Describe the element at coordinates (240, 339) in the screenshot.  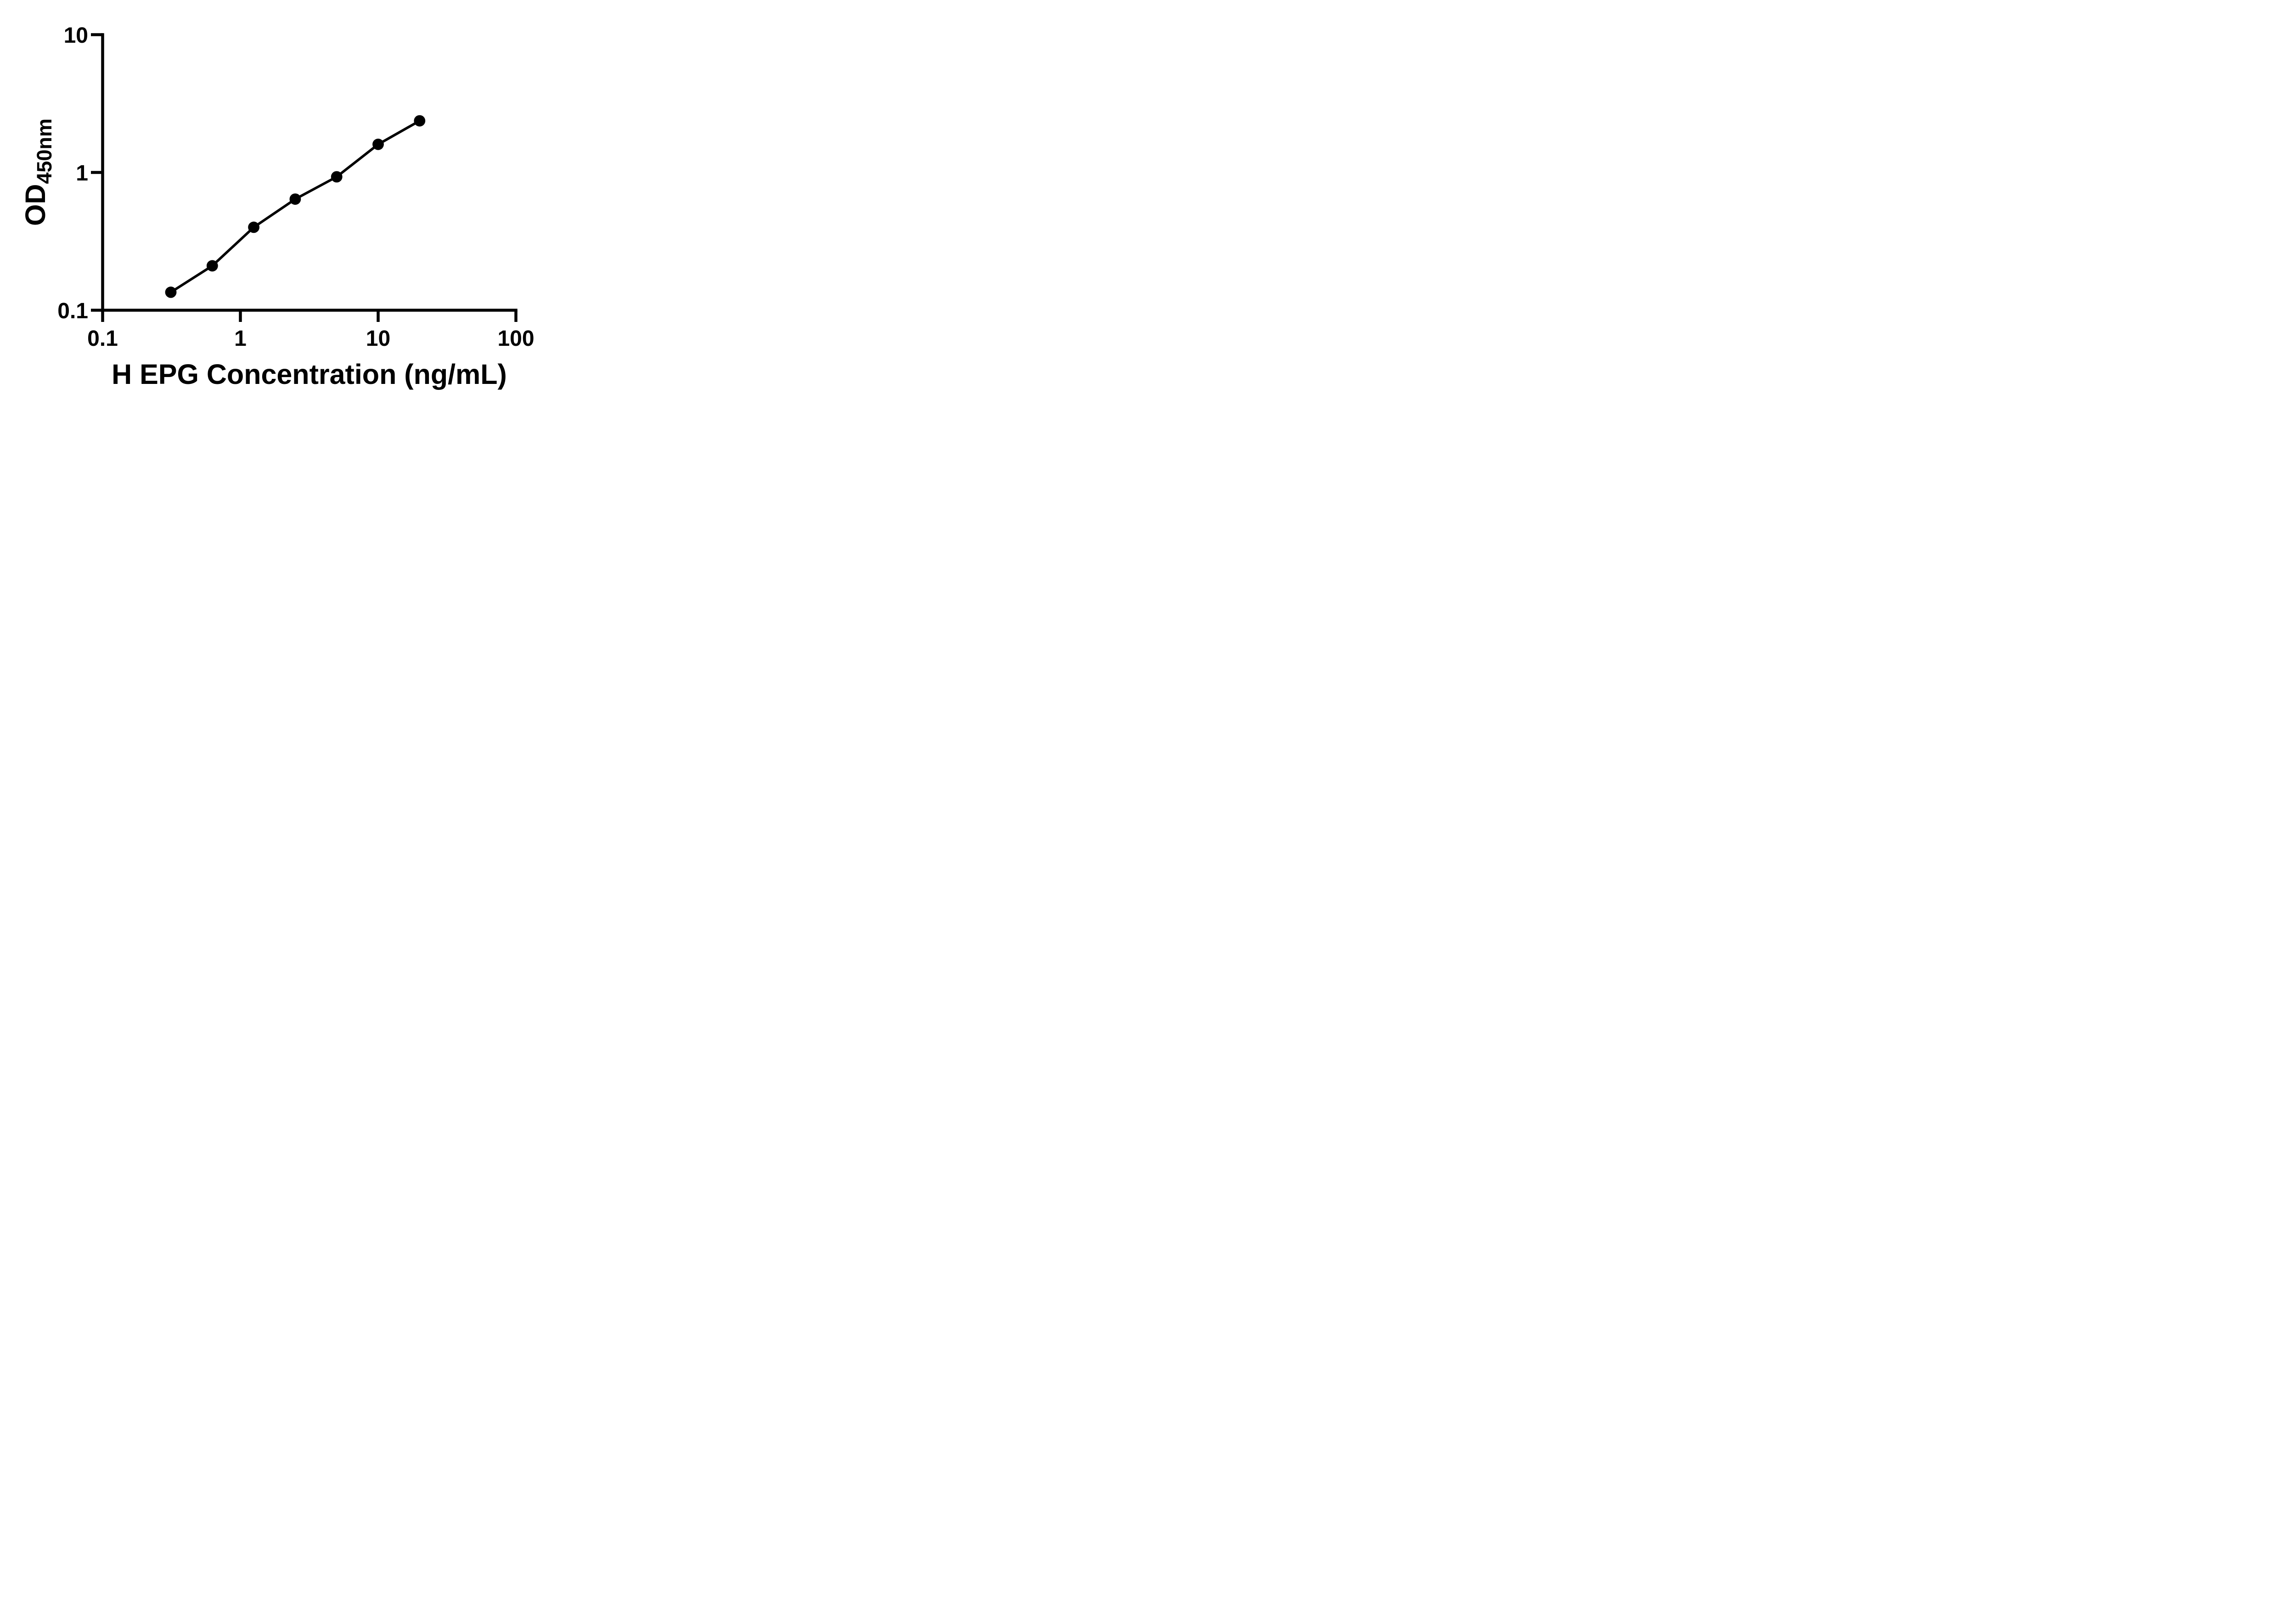
I see `x-tick-label-1: 1` at that location.